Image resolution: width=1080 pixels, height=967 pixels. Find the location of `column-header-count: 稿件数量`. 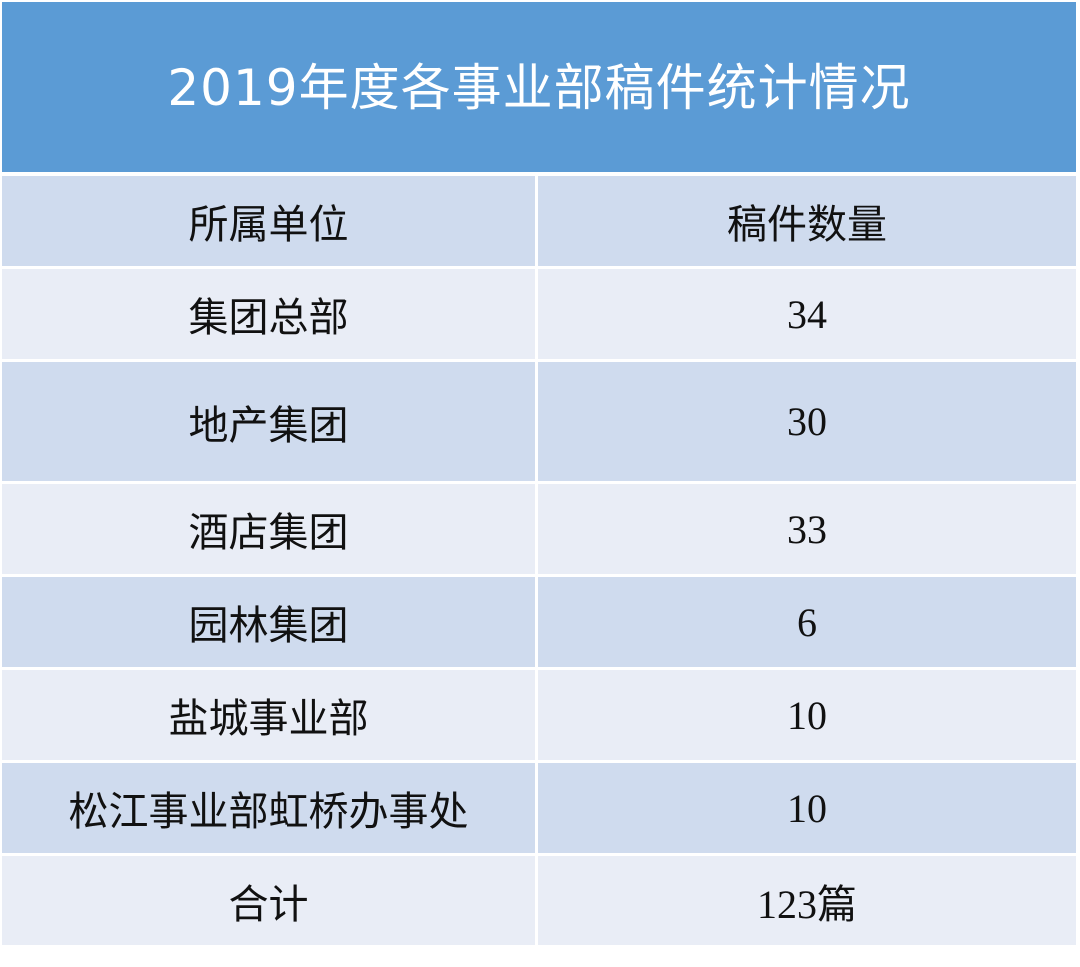

column-header-count: 稿件数量 is located at coordinates (807, 222).